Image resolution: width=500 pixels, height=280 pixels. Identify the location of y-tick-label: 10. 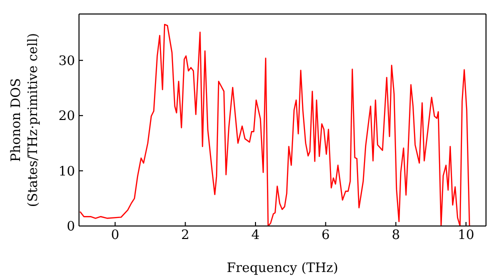
(66, 172).